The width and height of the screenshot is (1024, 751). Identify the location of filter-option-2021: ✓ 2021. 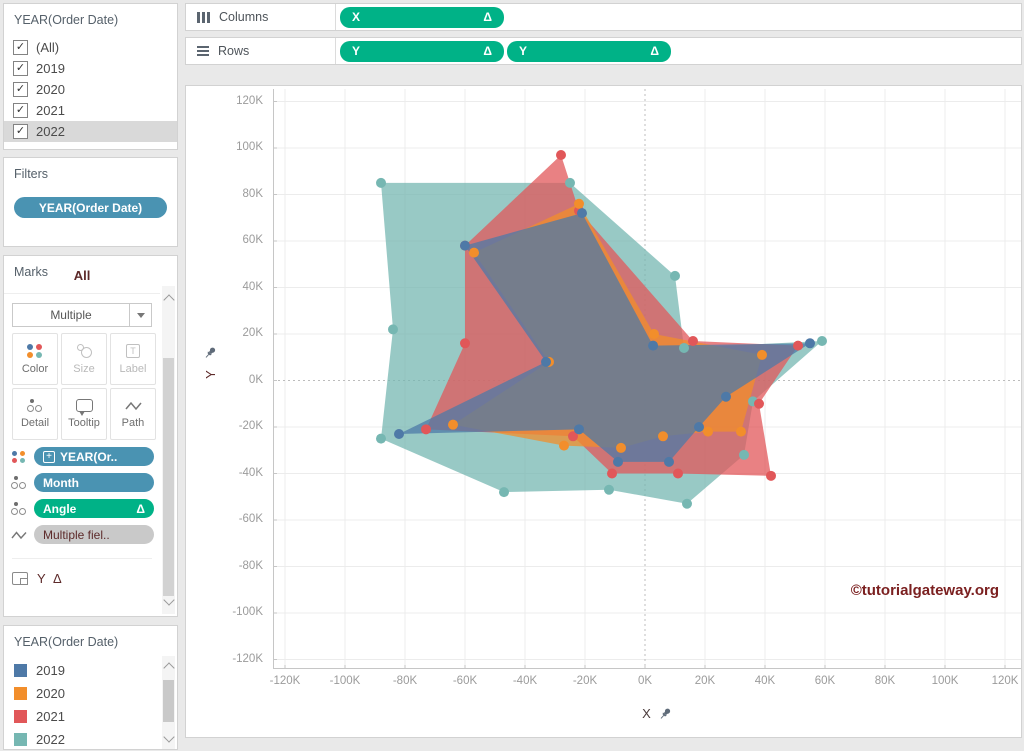
(90, 110).